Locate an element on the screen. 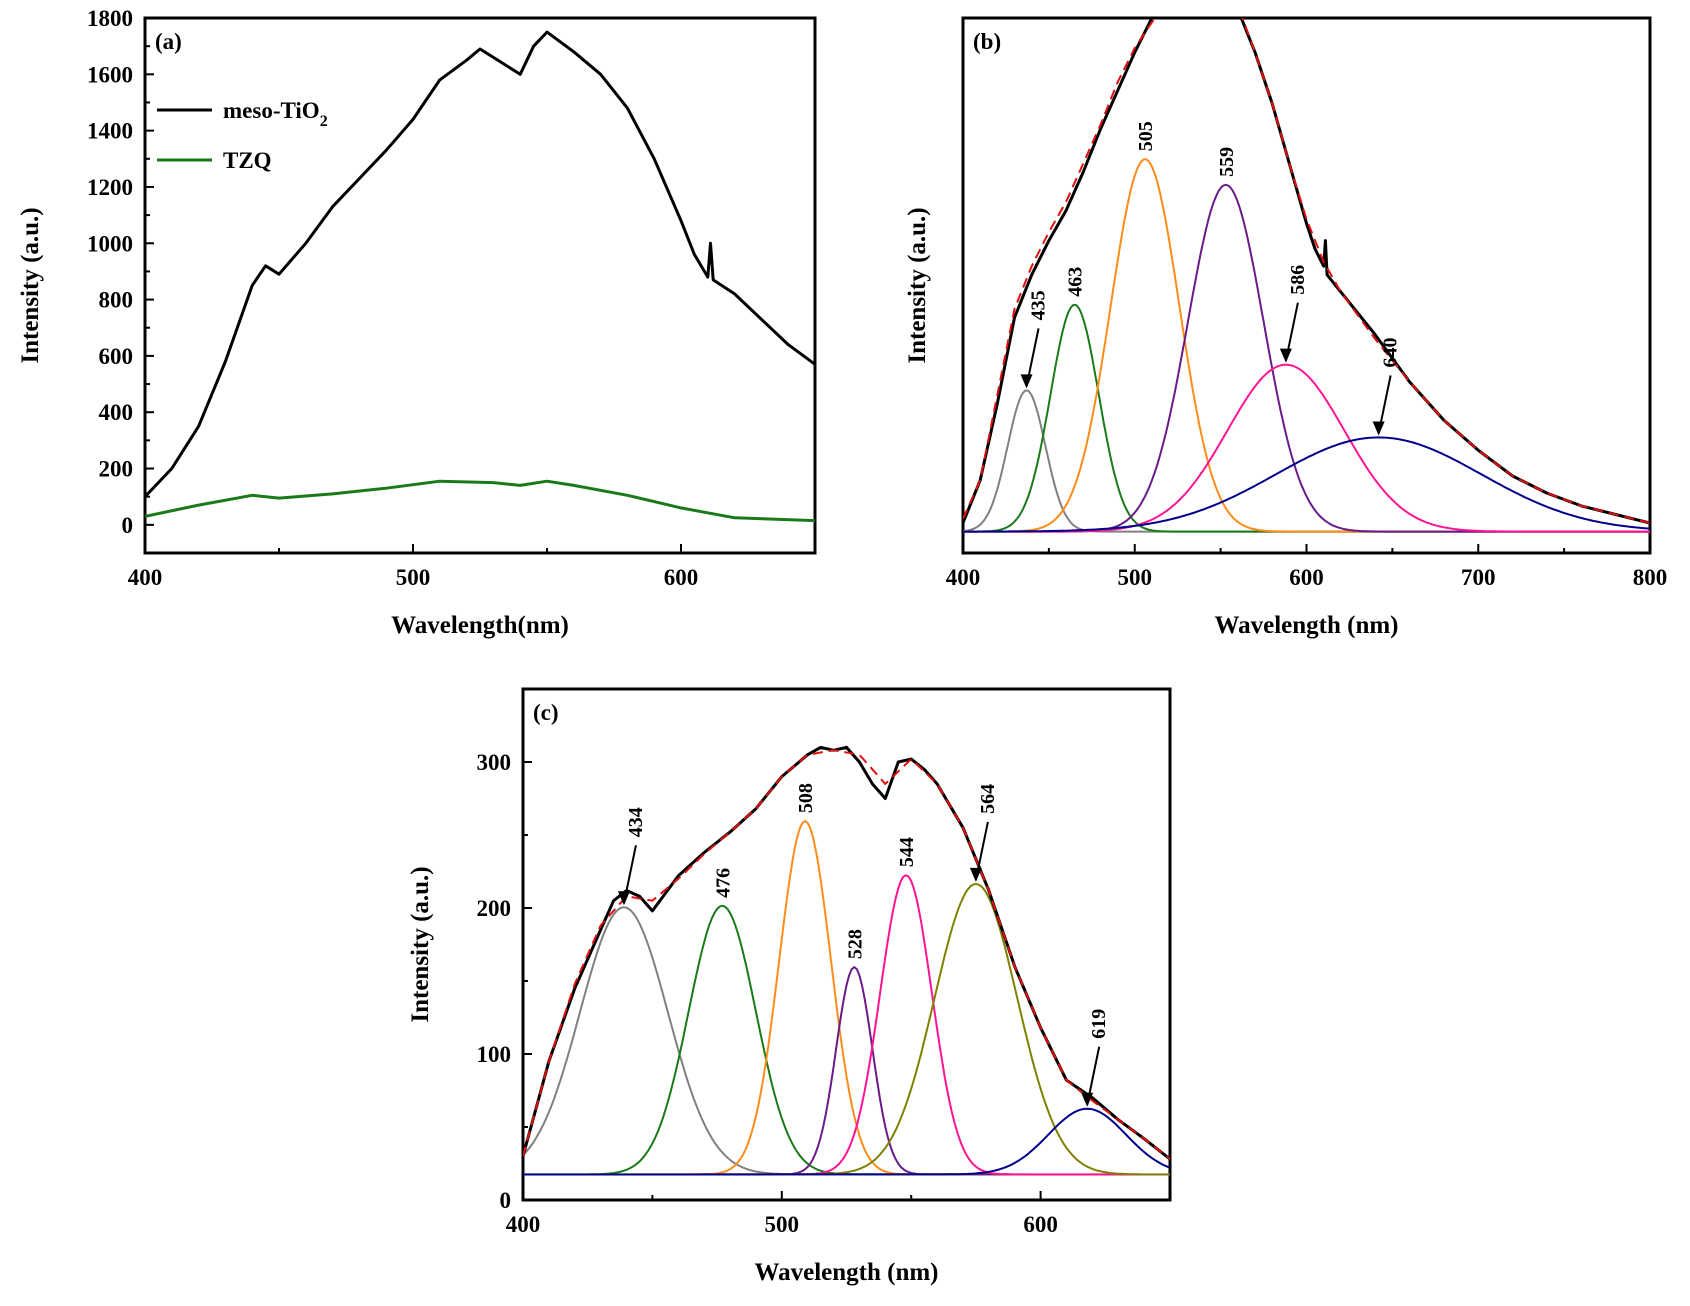  peak-label: 564 is located at coordinates (988, 799).